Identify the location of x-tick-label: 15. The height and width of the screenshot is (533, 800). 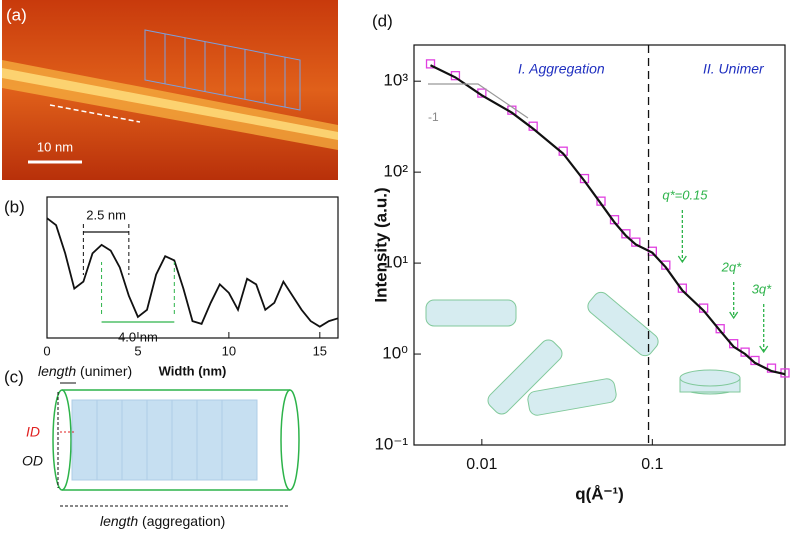
(320, 350).